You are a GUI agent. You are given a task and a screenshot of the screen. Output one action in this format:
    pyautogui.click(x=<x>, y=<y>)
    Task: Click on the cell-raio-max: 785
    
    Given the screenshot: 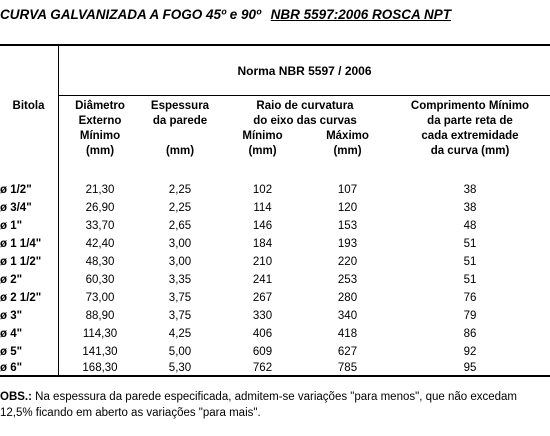 What is the action you would take?
    pyautogui.click(x=347, y=368)
    